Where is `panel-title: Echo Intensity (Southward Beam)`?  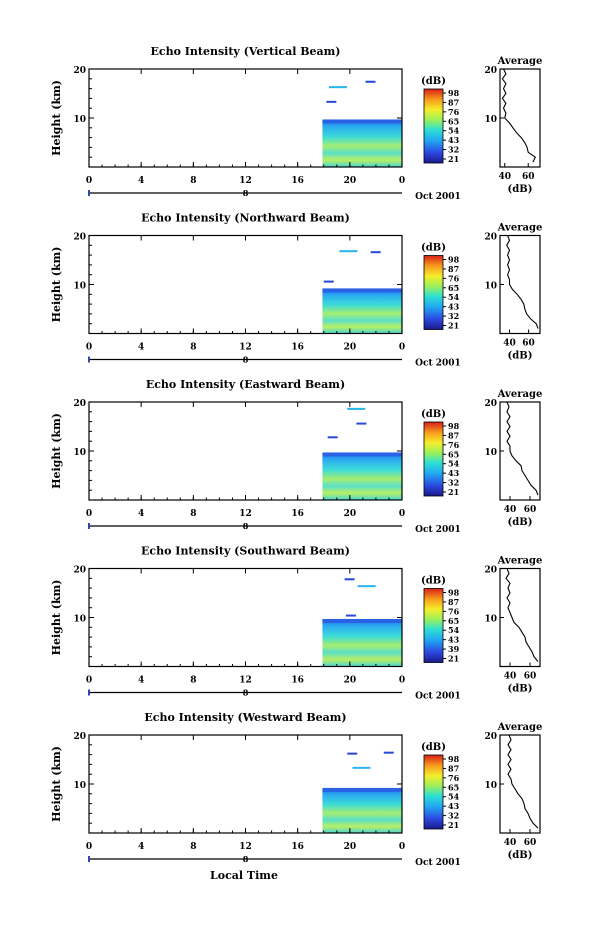 panel-title: Echo Intensity (Southward Beam) is located at coordinates (245, 551).